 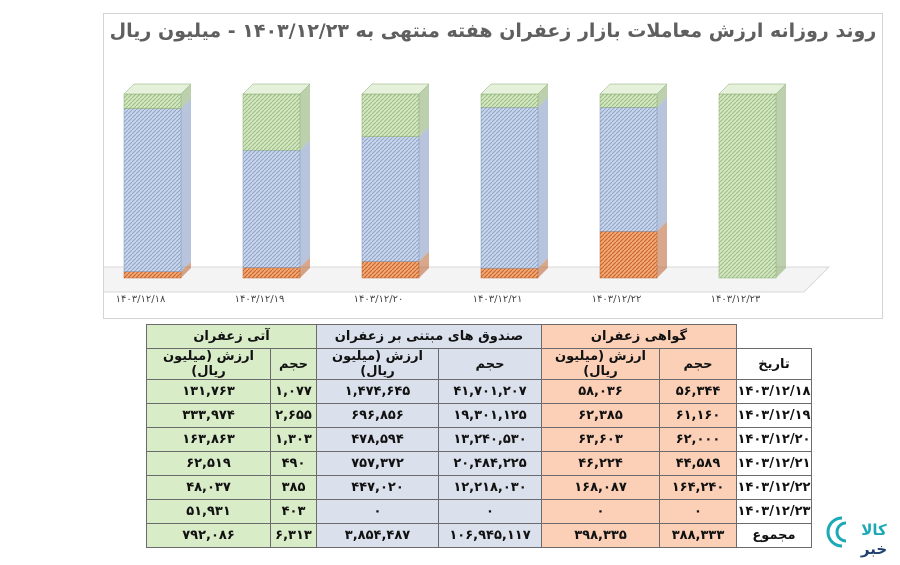 What do you see at coordinates (141, 299) in the screenshot?
I see `x-tick-label: ۱۴۰۳/۱۲/۱۸` at bounding box center [141, 299].